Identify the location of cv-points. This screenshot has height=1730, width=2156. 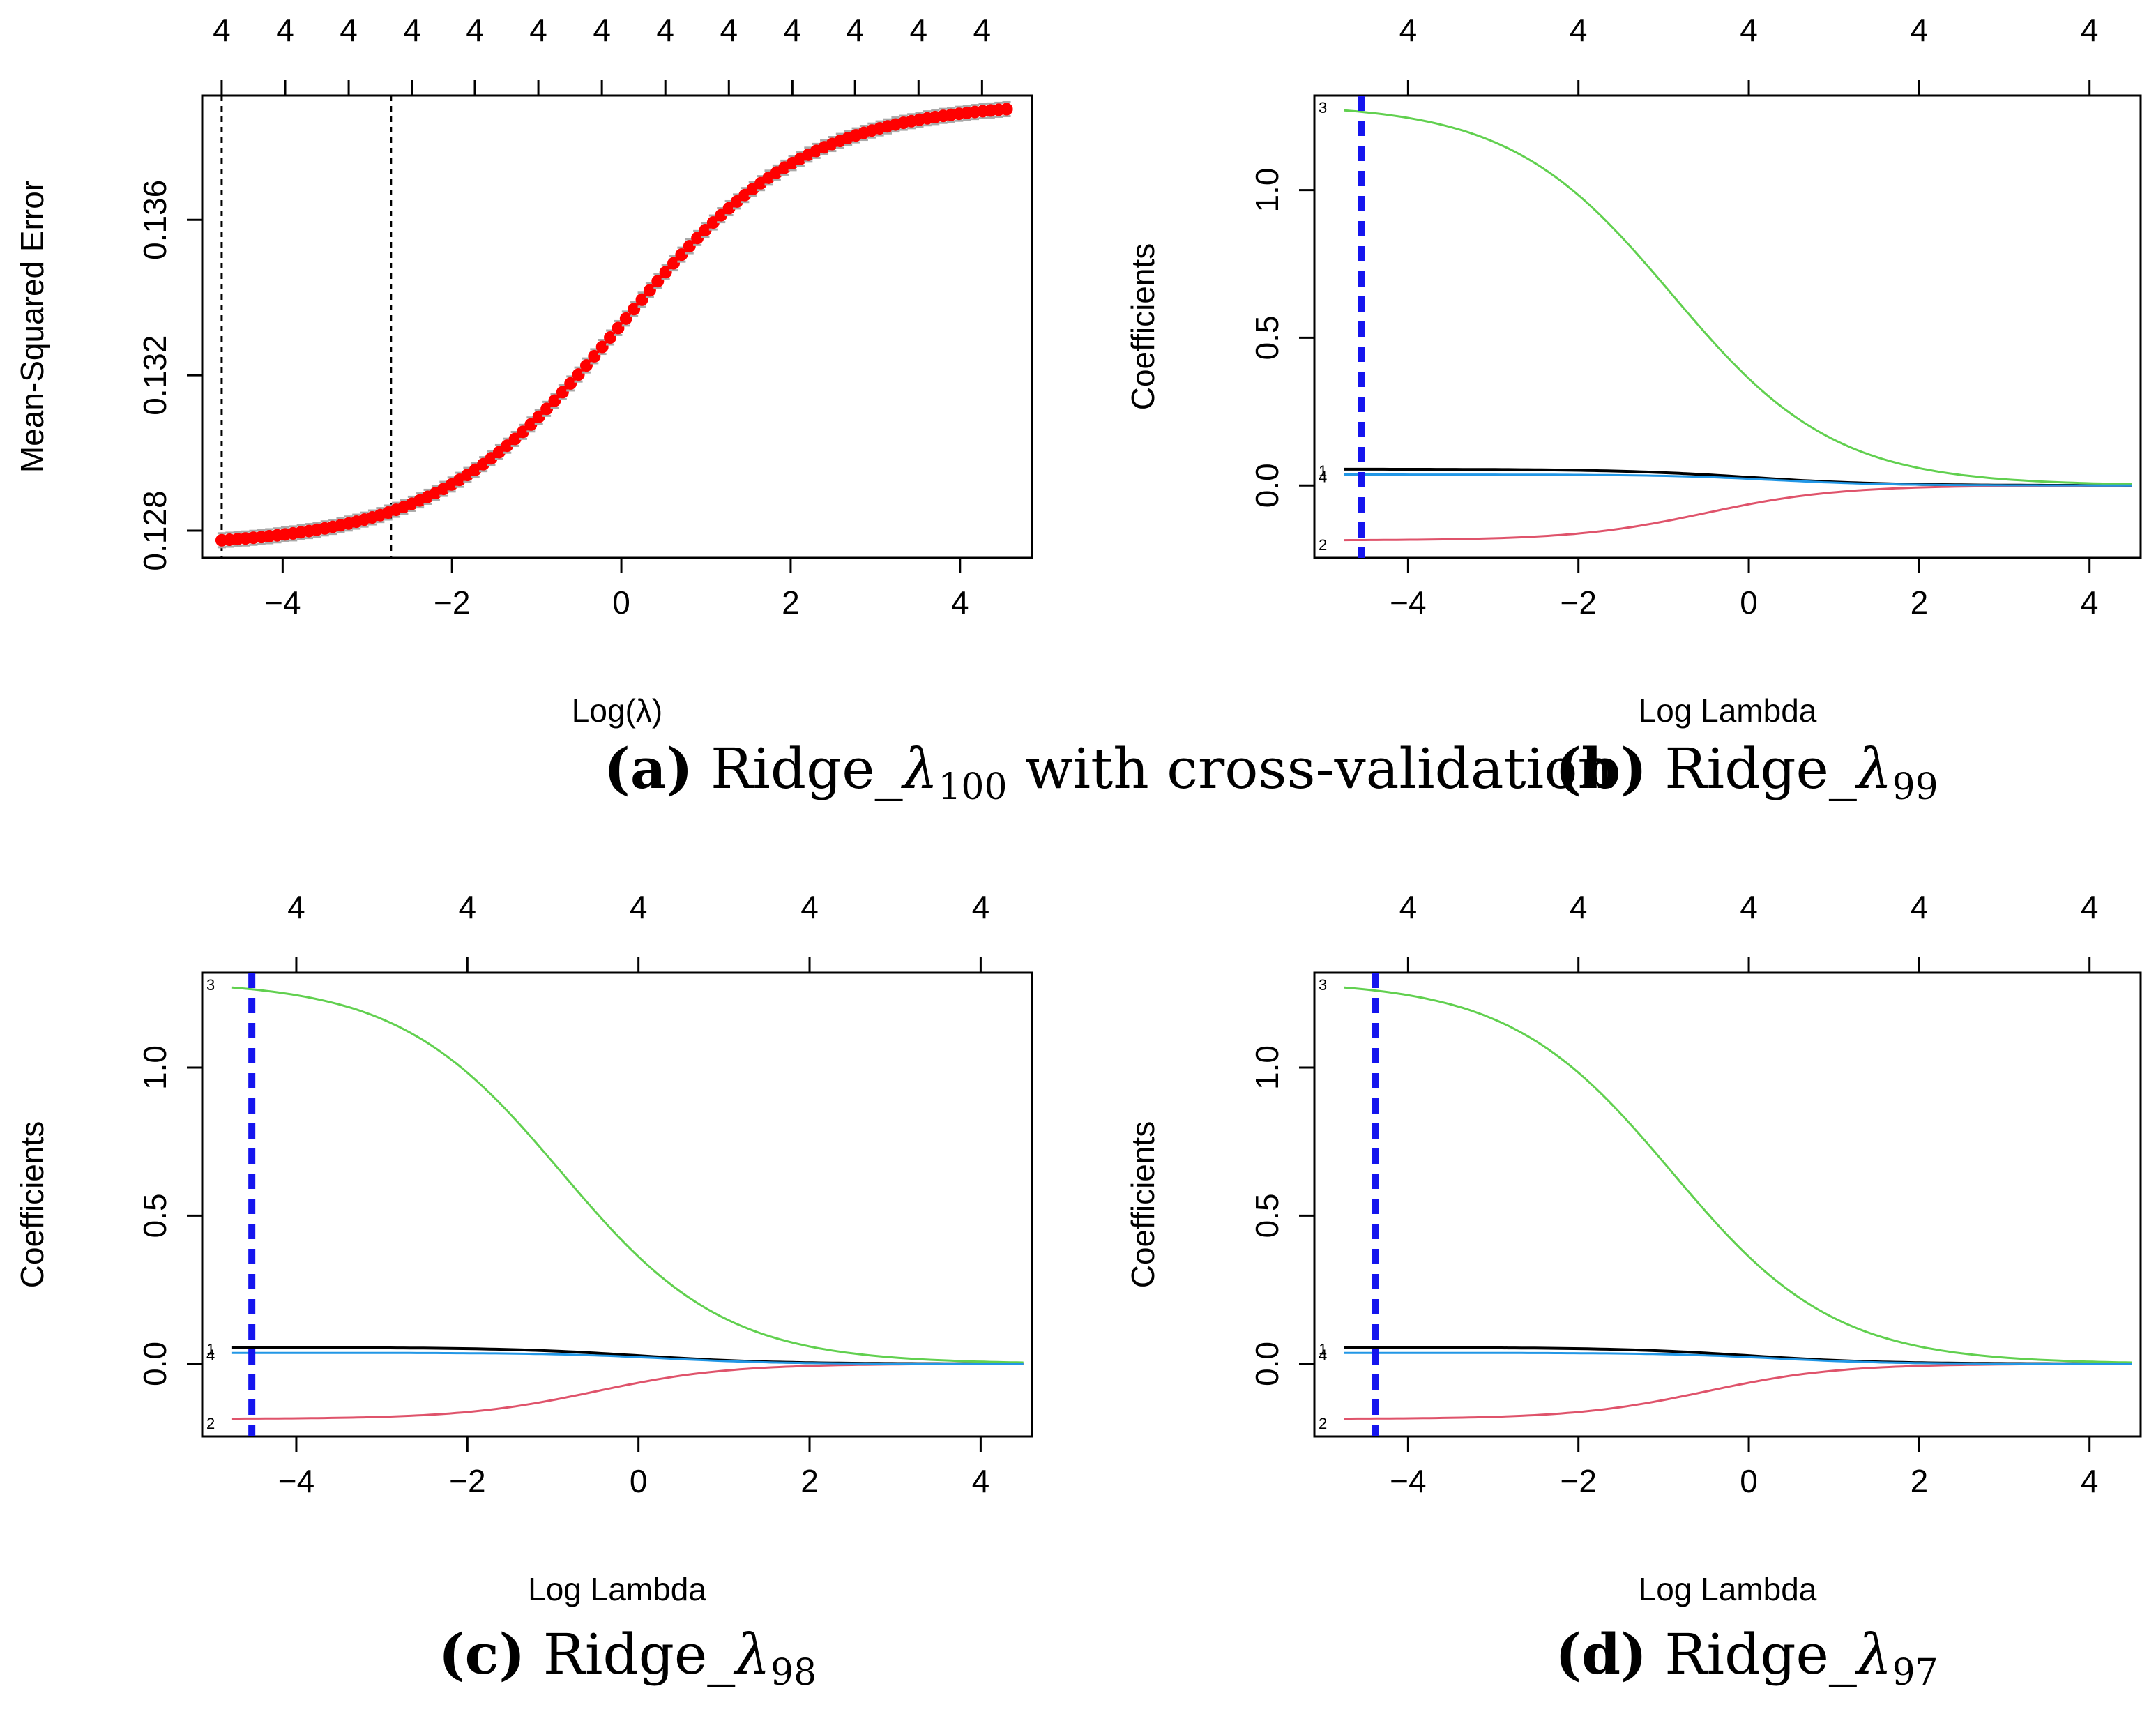
(614, 324).